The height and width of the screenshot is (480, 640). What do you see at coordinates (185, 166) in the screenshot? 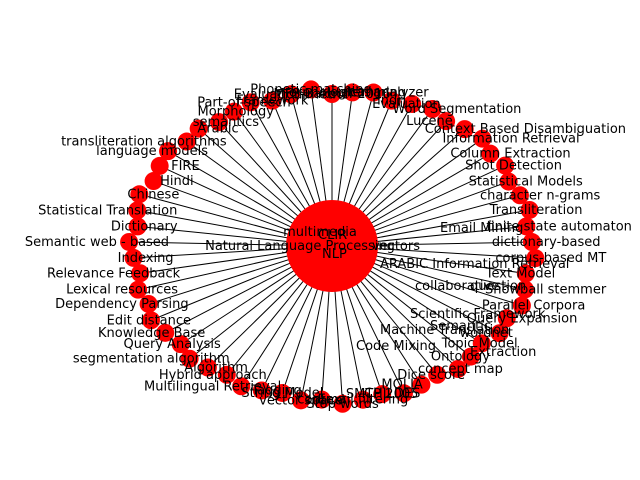
I see `node-label: FIRE` at bounding box center [185, 166].